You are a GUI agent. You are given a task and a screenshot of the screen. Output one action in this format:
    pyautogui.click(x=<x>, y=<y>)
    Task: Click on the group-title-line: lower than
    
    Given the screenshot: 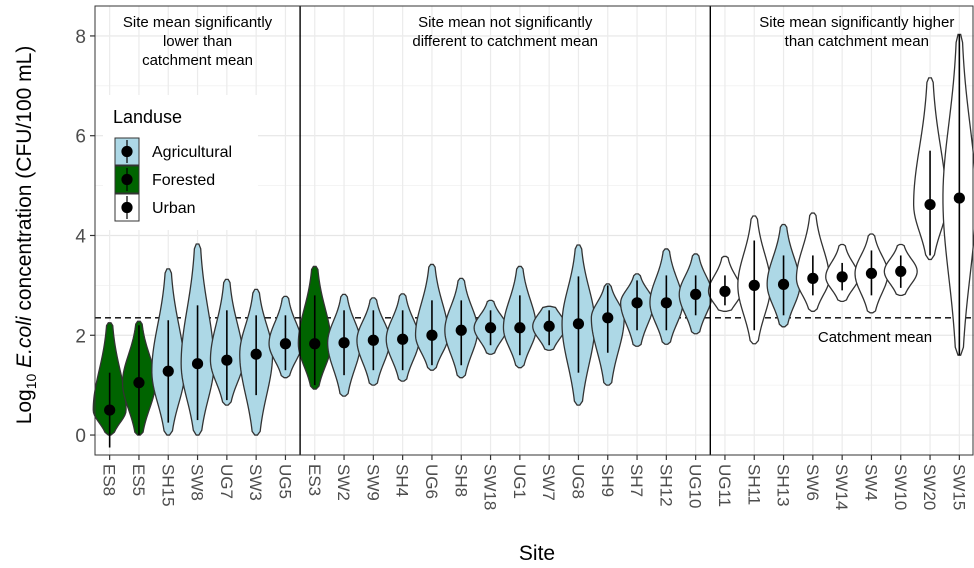 What is the action you would take?
    pyautogui.click(x=197, y=41)
    